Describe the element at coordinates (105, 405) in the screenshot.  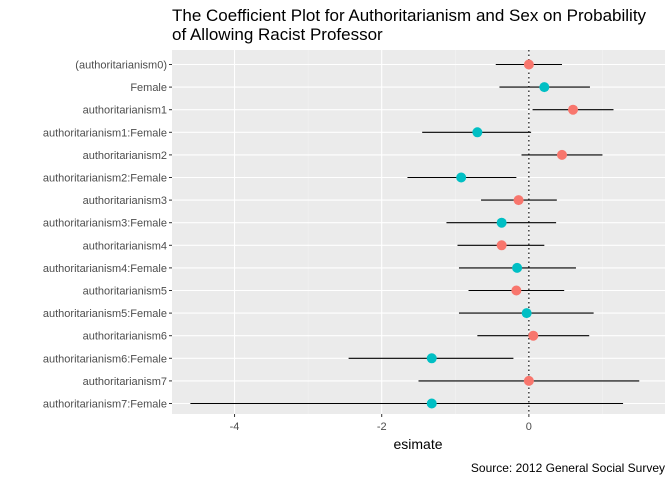
I see `y-tick-label: authoritarianism7:Female` at that location.